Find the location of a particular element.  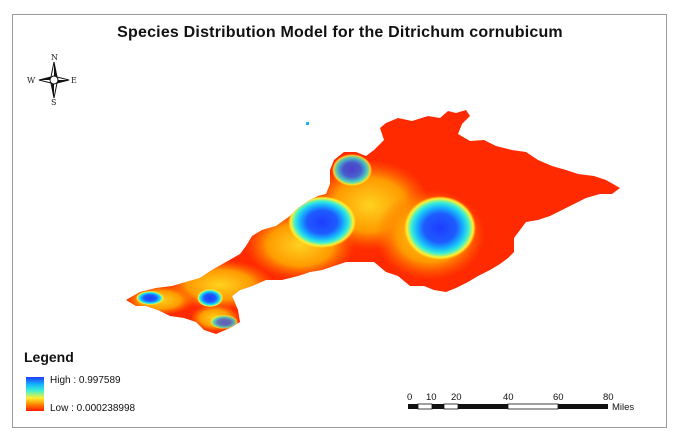

legend-low-label: Low : 0.000238998 is located at coordinates (93, 408).